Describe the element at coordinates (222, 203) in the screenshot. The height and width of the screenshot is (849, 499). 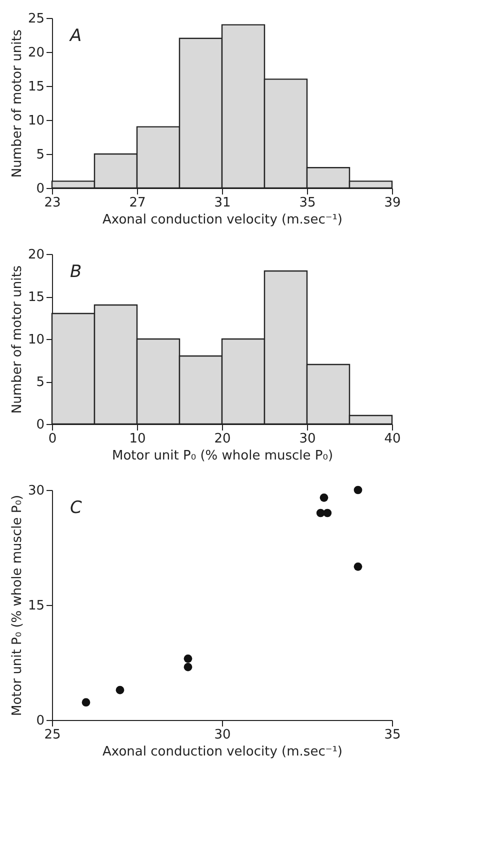
I see `x-tick-label: 31` at that location.